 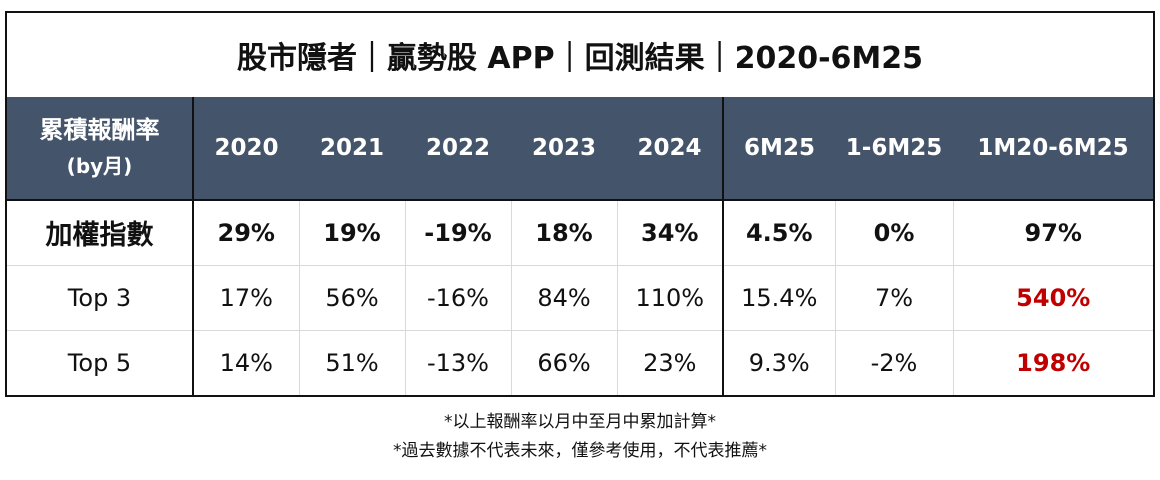 What do you see at coordinates (245, 232) in the screenshot?
I see `table-cell: 29%` at bounding box center [245, 232].